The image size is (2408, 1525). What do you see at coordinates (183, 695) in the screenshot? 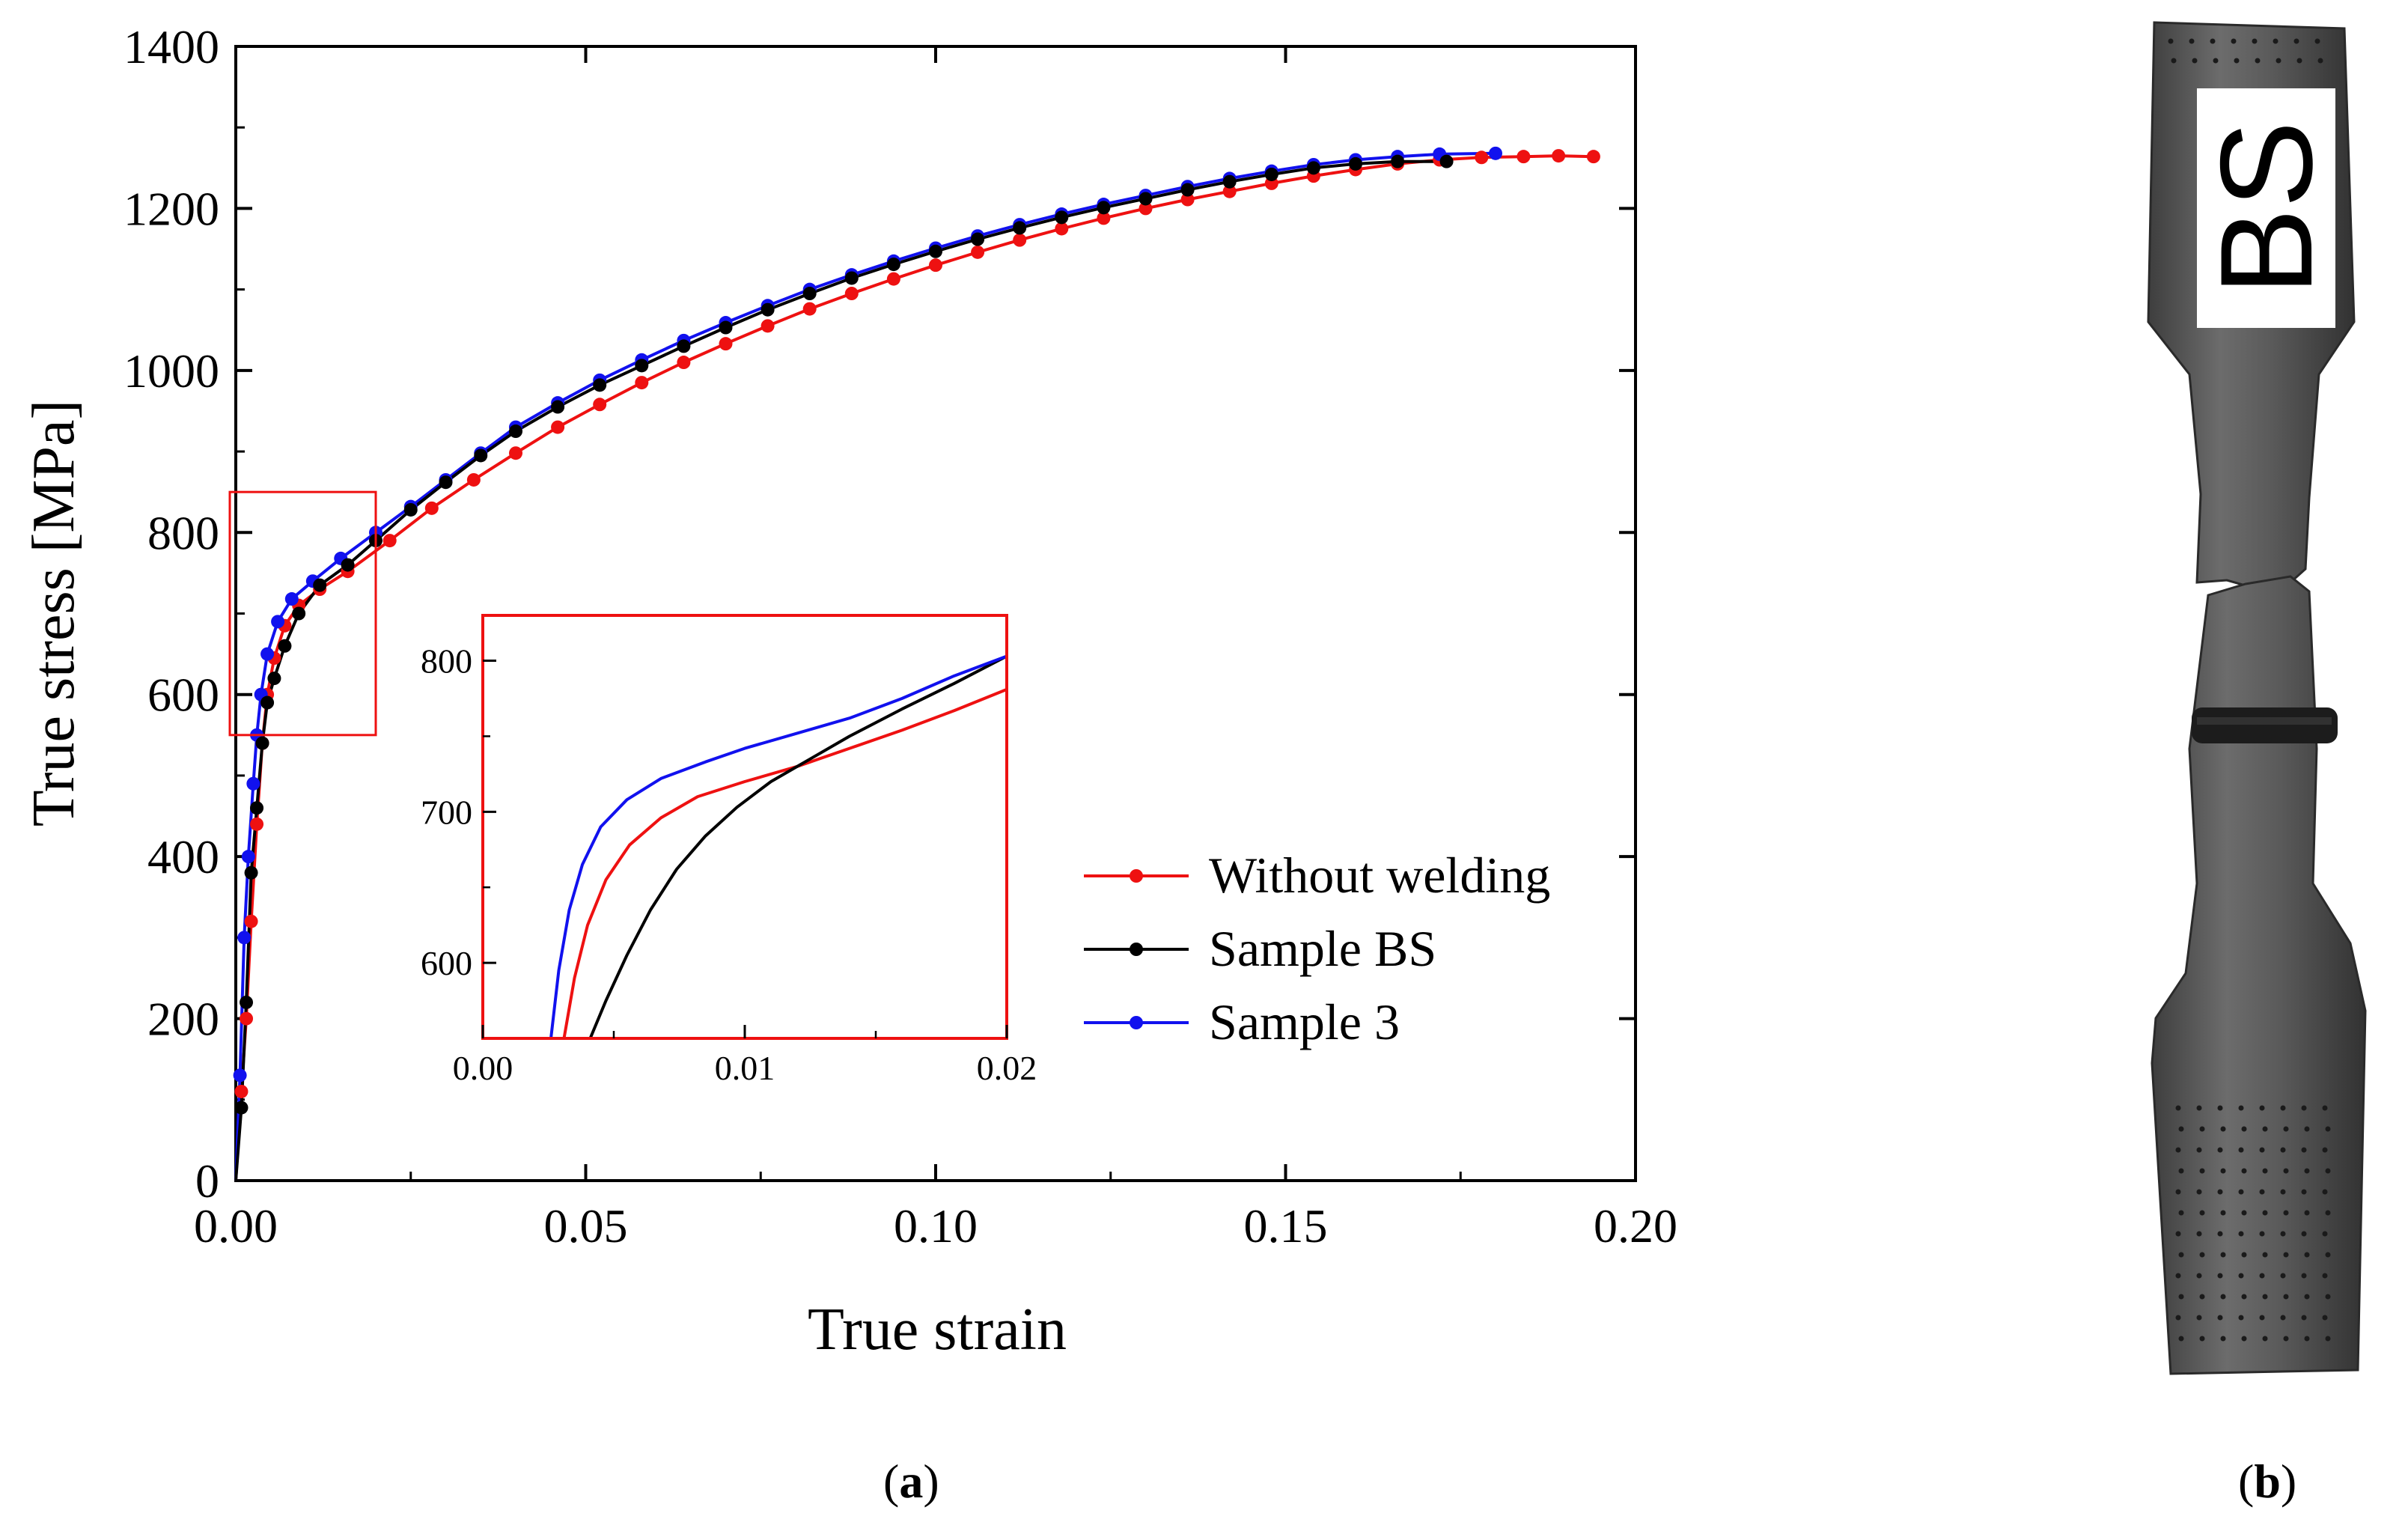
I see `main-y-tick-label: 600` at bounding box center [183, 695].